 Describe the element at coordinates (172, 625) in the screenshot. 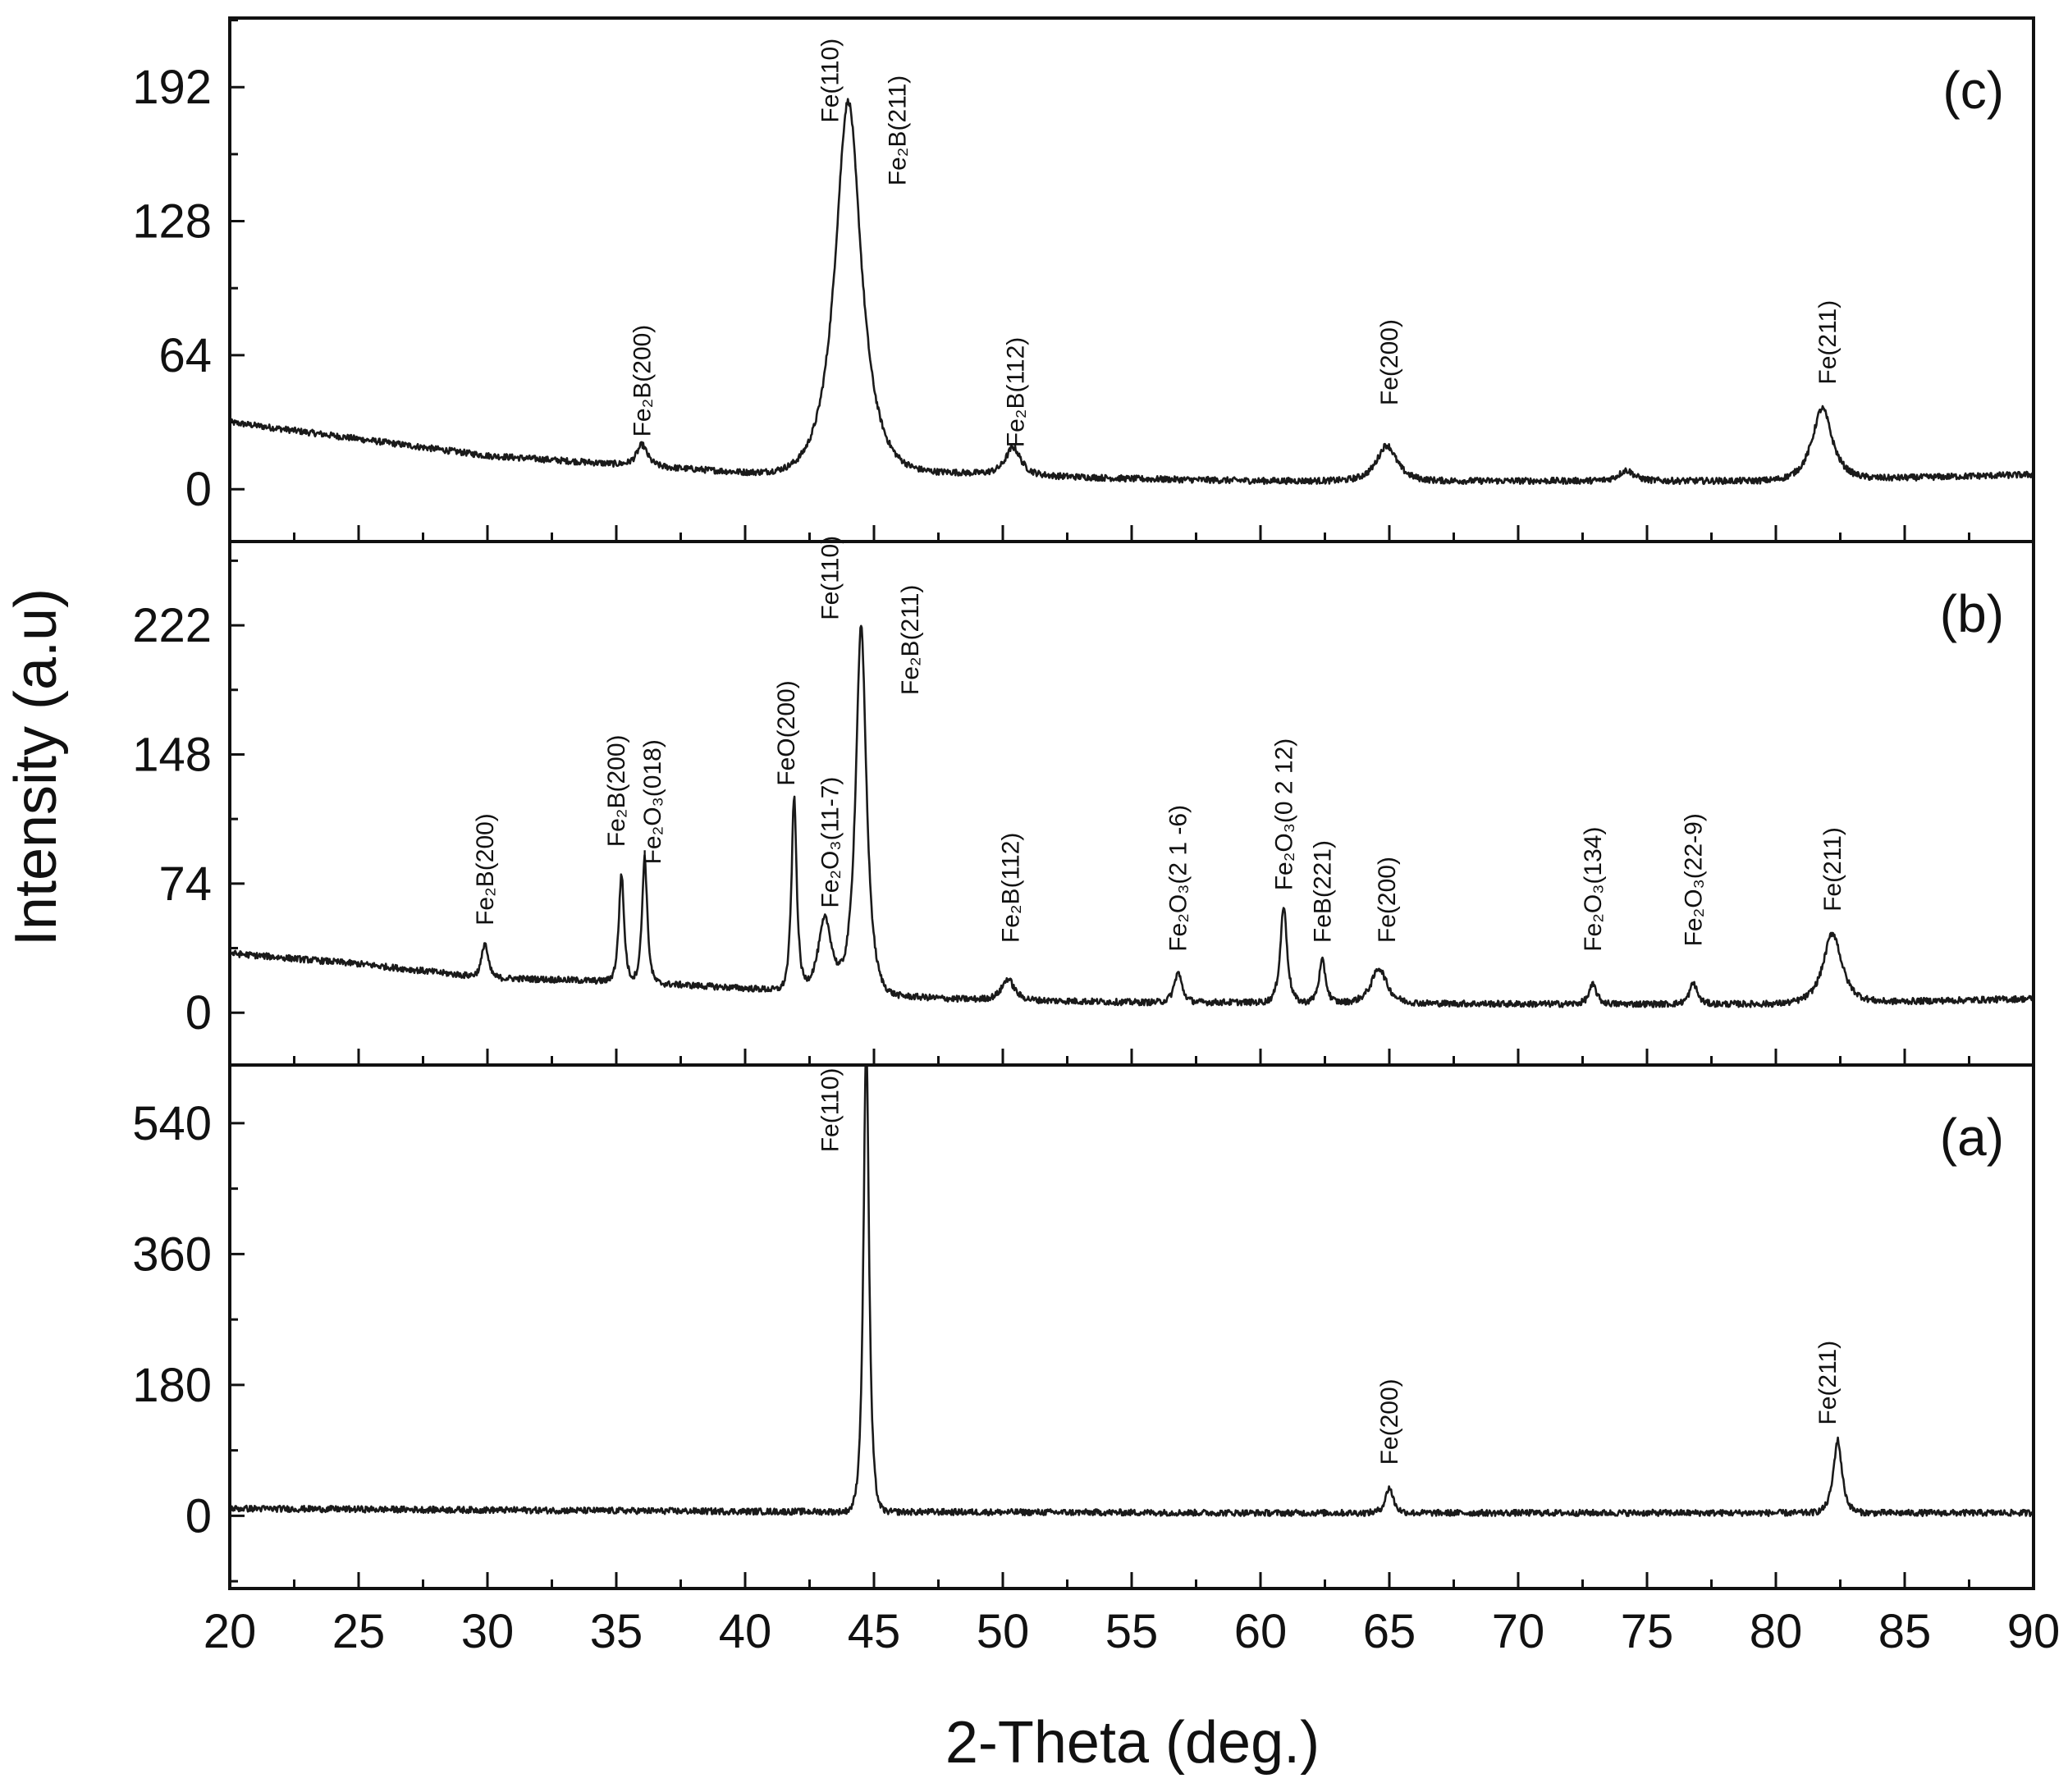

I see `y-tick-label: 222` at that location.